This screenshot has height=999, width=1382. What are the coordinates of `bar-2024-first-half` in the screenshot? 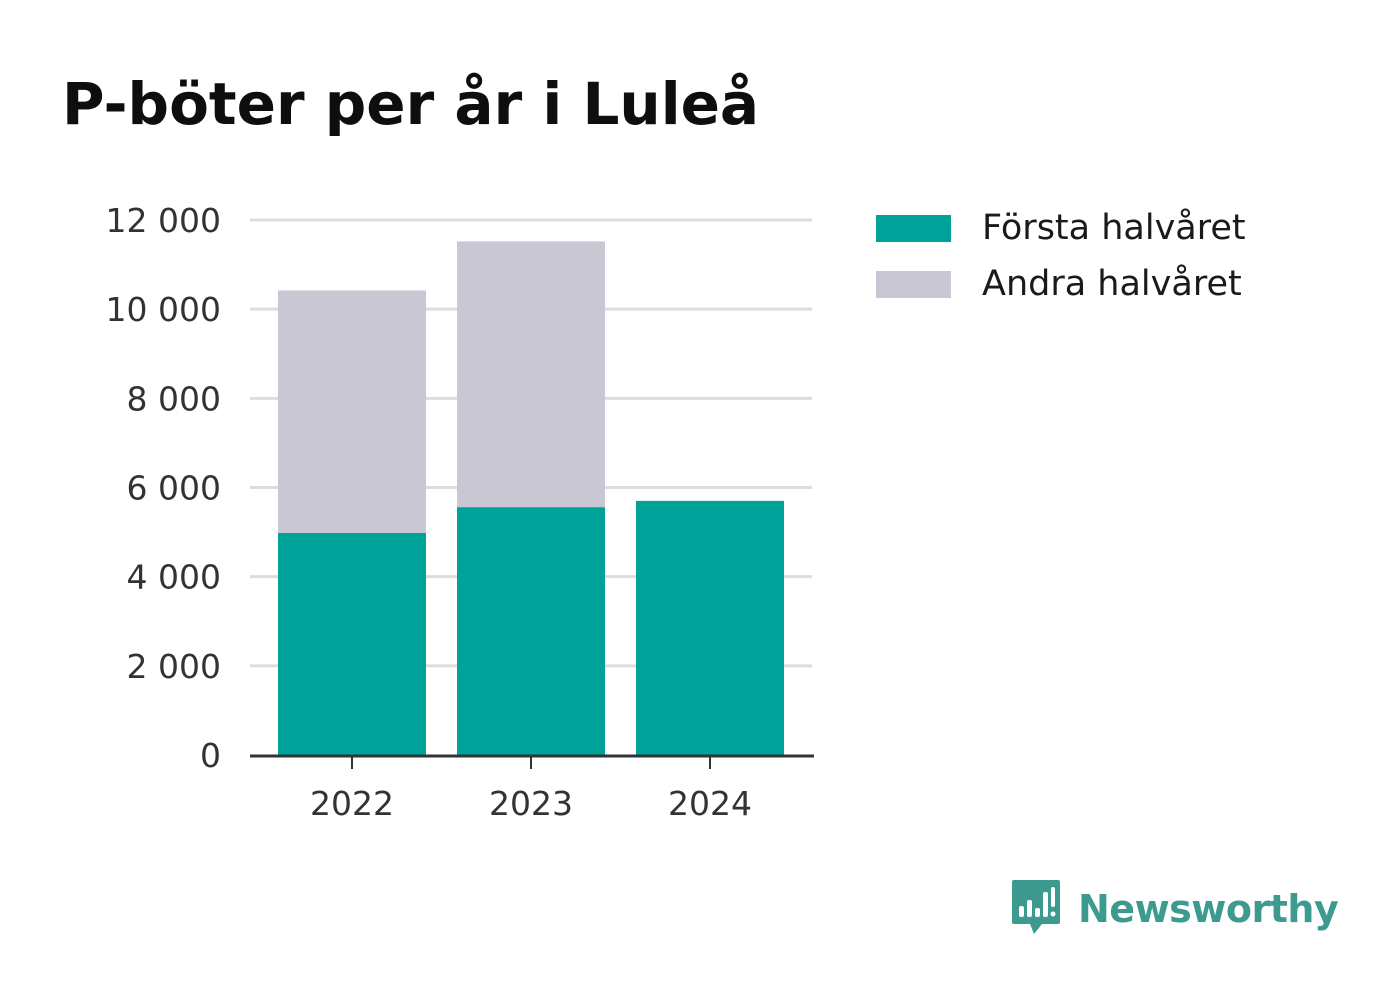 It's located at (710, 627).